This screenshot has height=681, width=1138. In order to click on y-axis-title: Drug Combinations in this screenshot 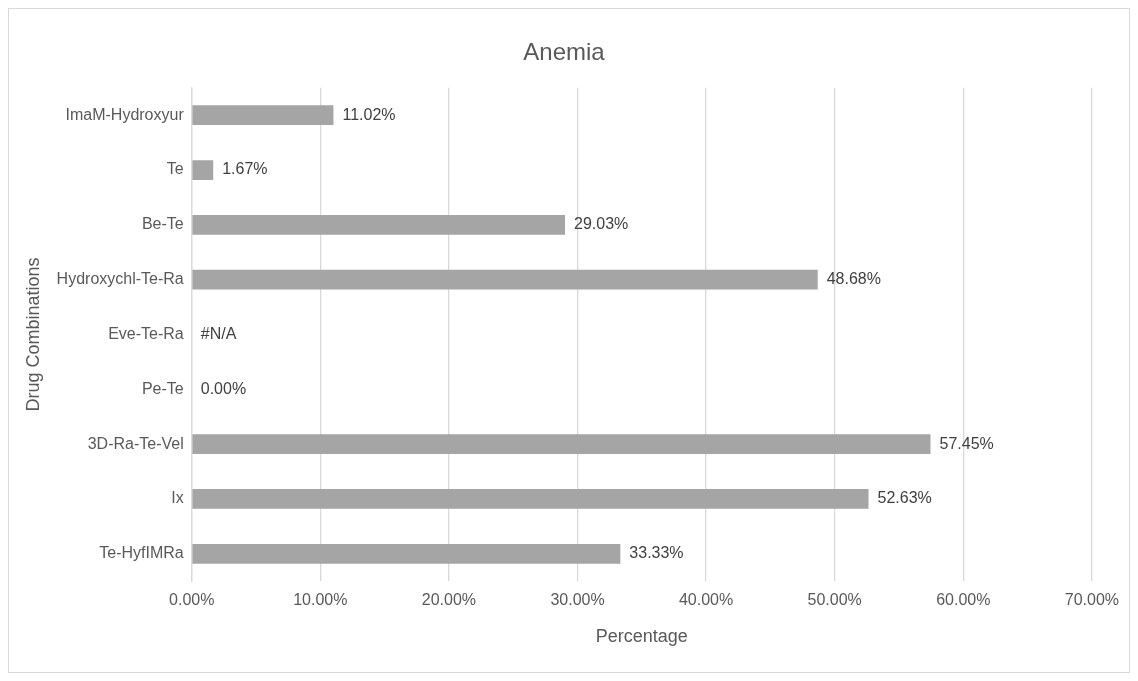, I will do `click(32, 334)`.